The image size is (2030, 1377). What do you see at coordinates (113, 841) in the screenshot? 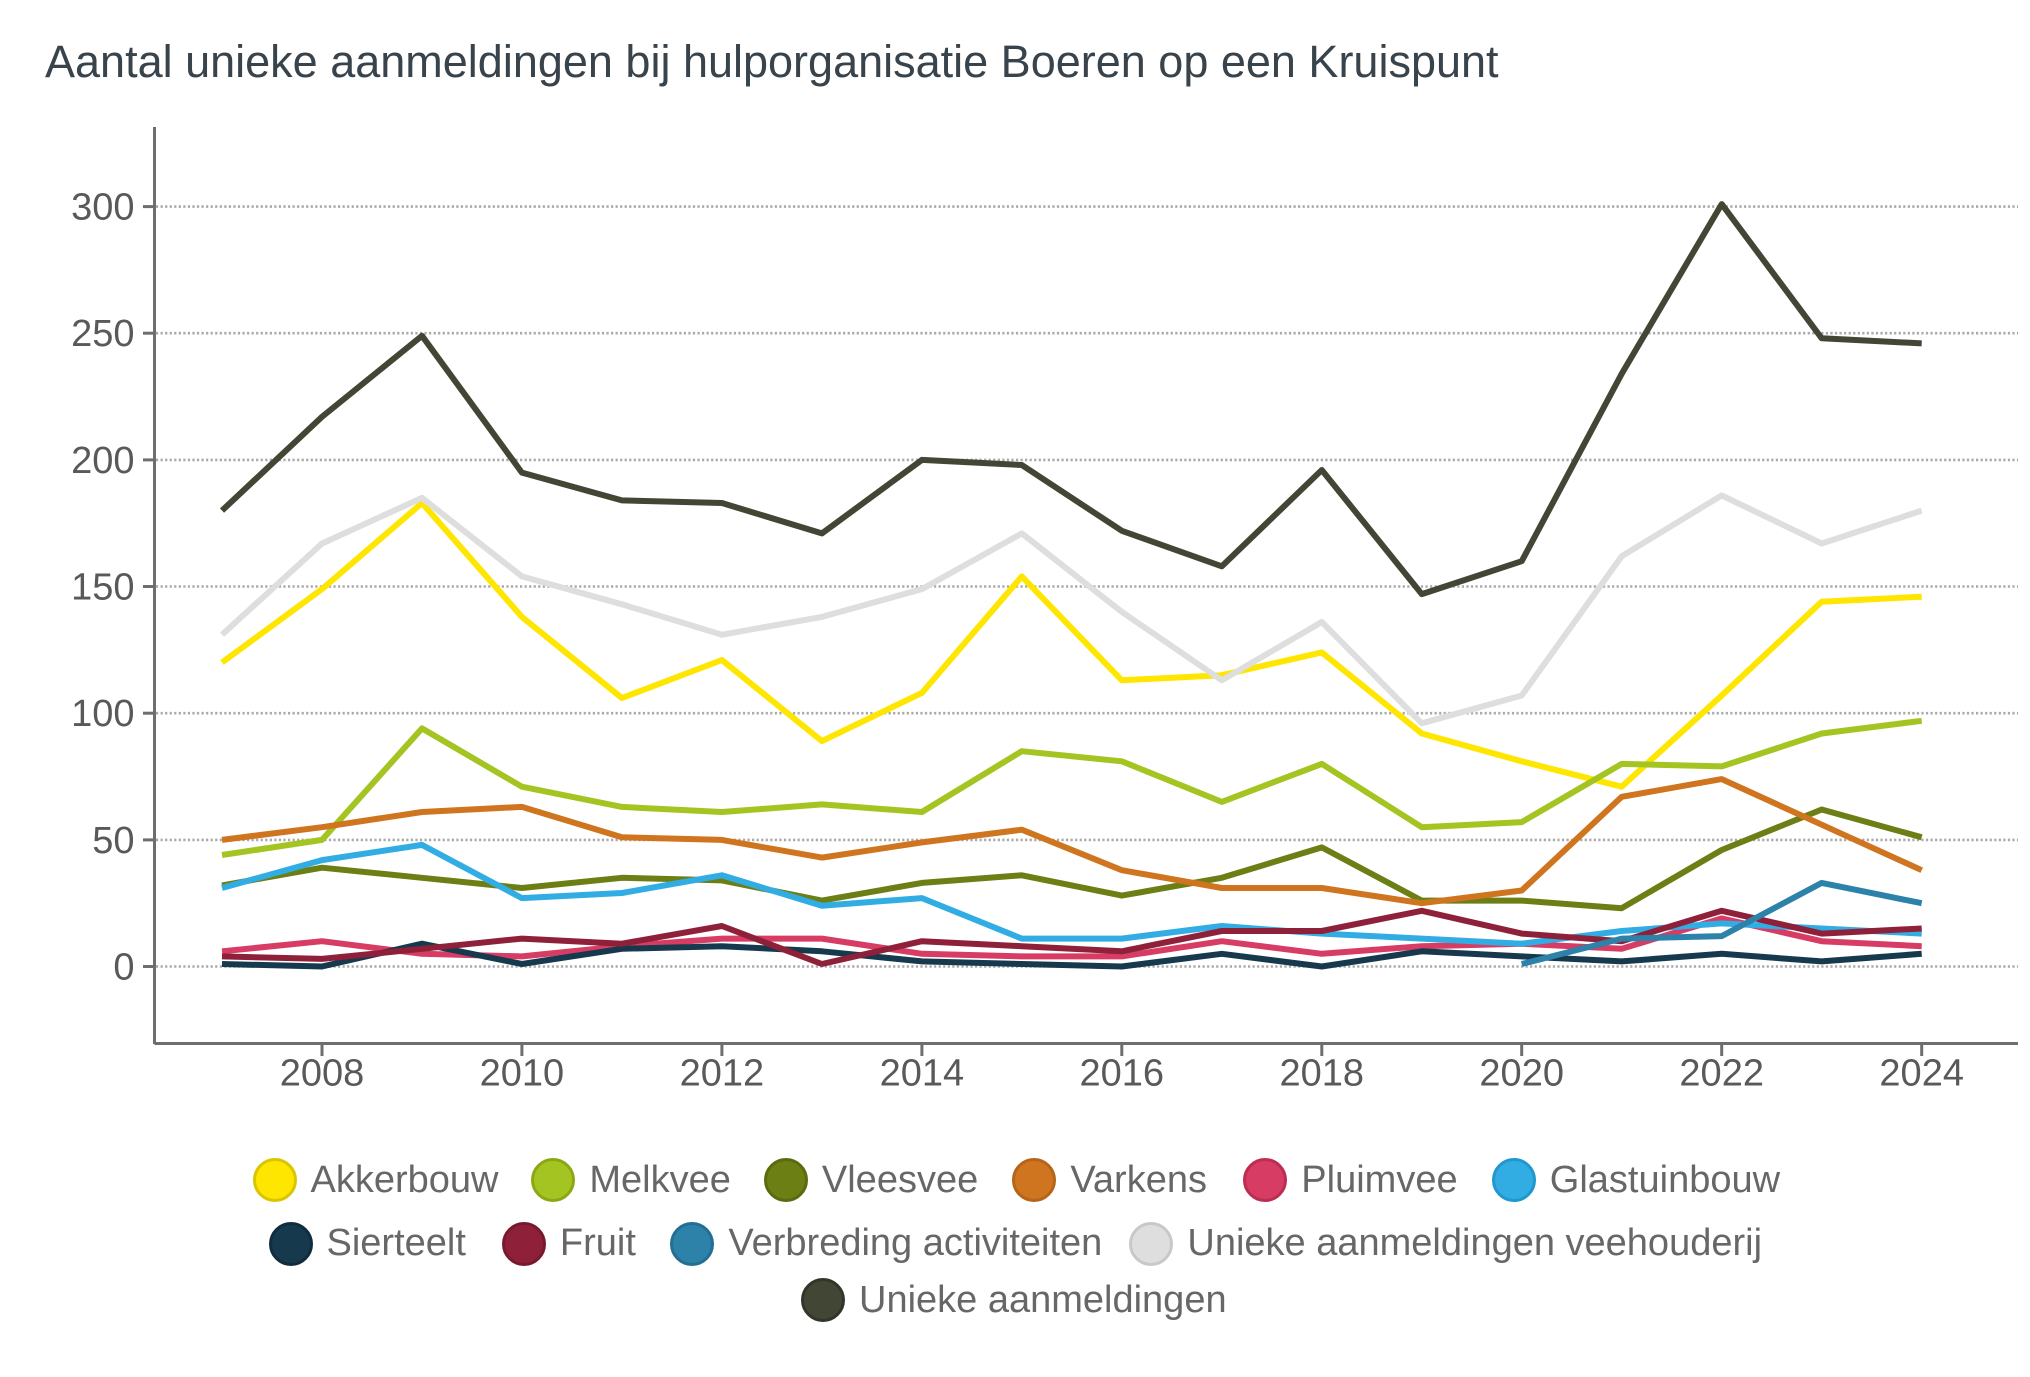
I see `svg-text: 50` at bounding box center [113, 841].